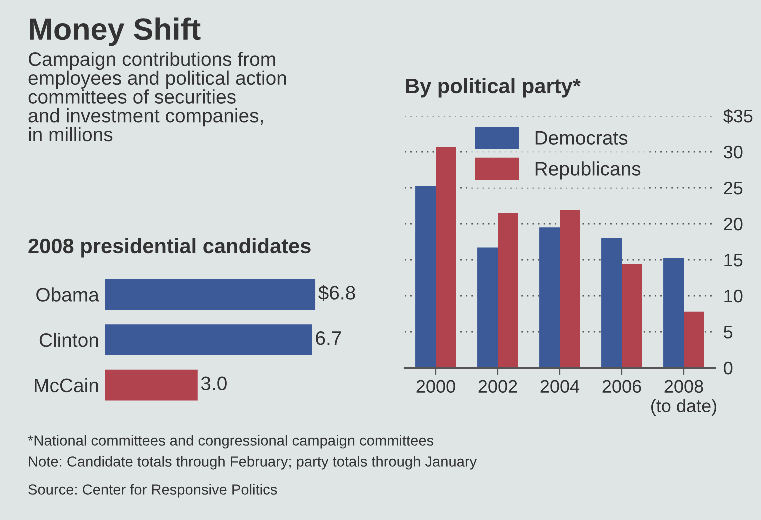 This screenshot has width=761, height=520. I want to click on y-tick-label: Obama, so click(68, 295).